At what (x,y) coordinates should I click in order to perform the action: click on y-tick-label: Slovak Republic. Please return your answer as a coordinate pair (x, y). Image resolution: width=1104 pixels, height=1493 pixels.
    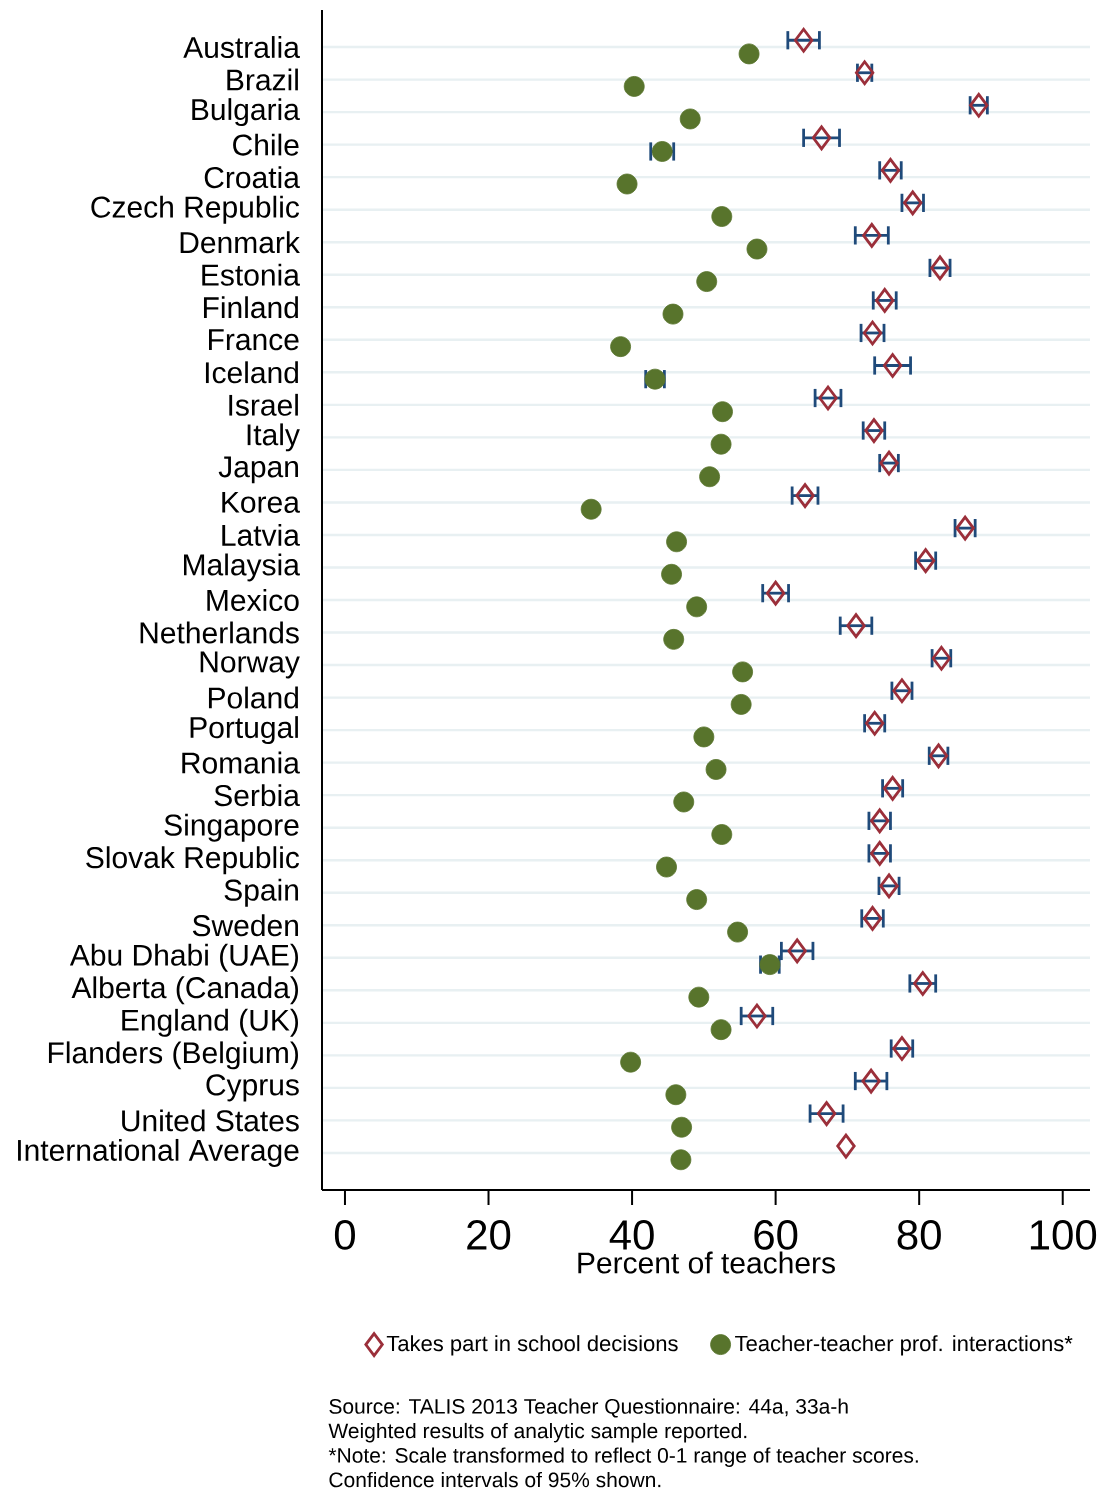
    Looking at the image, I should click on (193, 860).